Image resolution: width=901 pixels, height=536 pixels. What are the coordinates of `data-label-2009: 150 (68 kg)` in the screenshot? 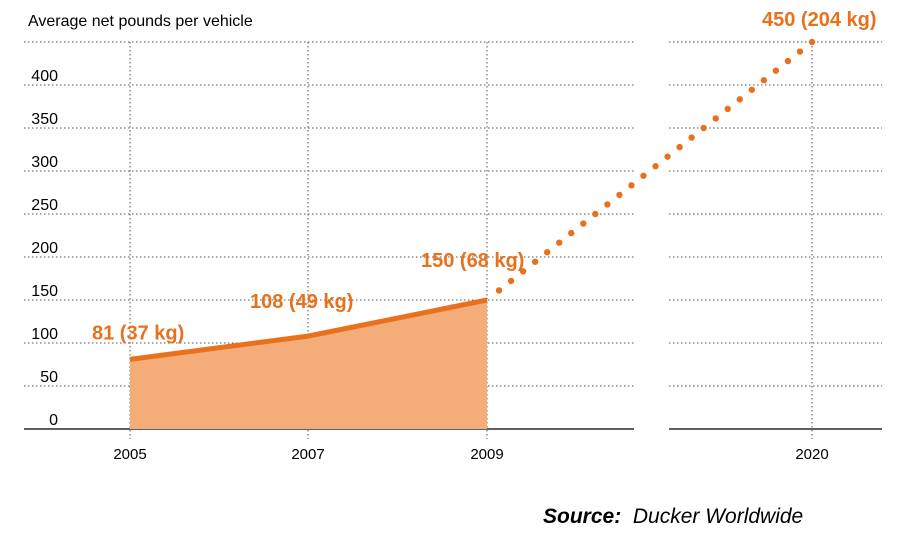 It's located at (472, 261).